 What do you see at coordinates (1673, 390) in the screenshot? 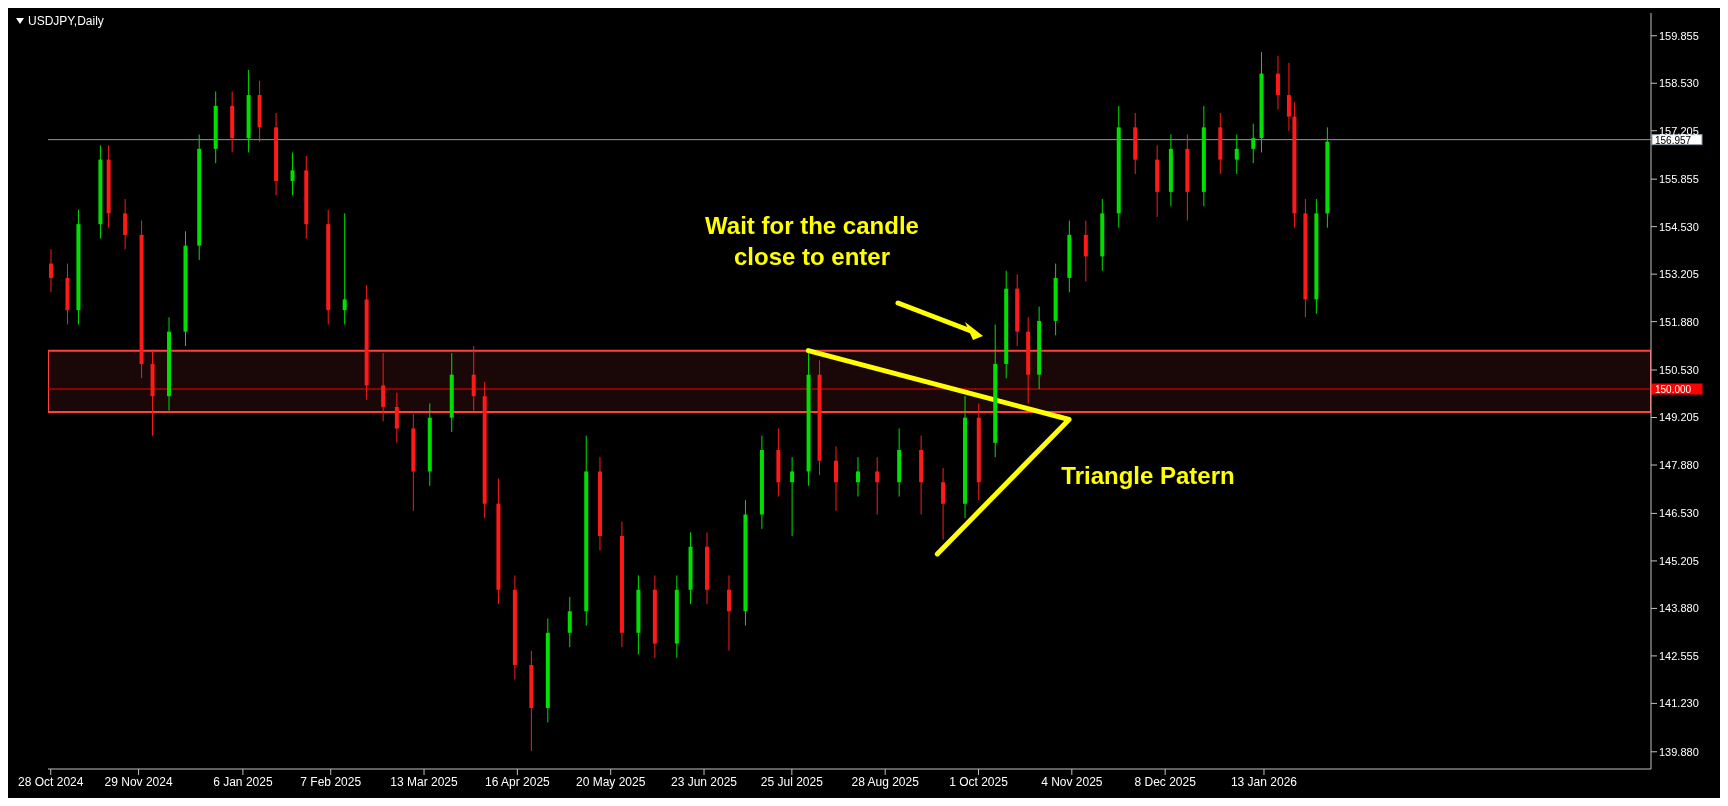
I see `ref-line-label: 150.000` at bounding box center [1673, 390].